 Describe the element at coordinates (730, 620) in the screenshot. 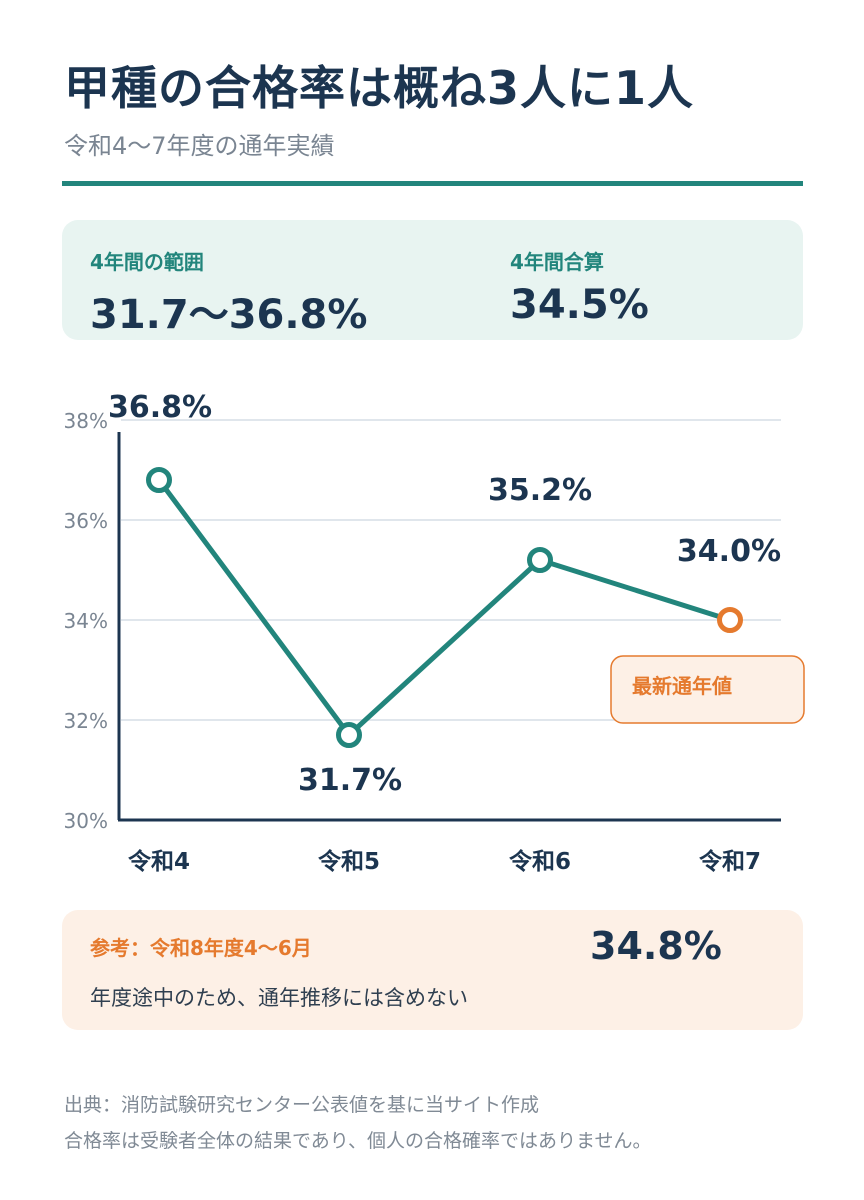

I see `latest-data-point` at that location.